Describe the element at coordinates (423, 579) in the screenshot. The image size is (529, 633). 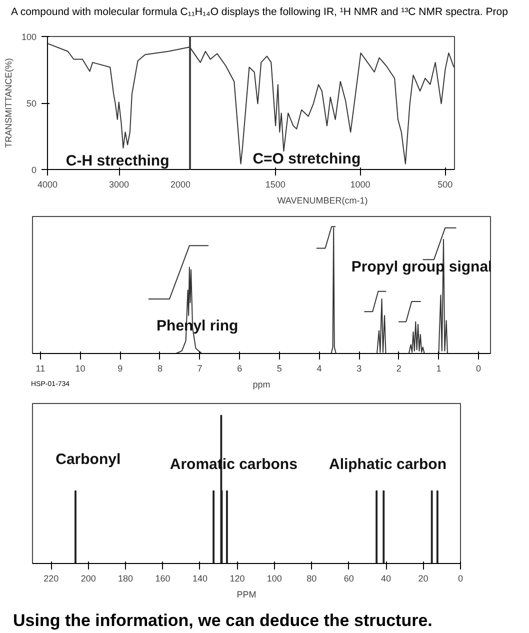
I see `x-tick-label: 20` at that location.